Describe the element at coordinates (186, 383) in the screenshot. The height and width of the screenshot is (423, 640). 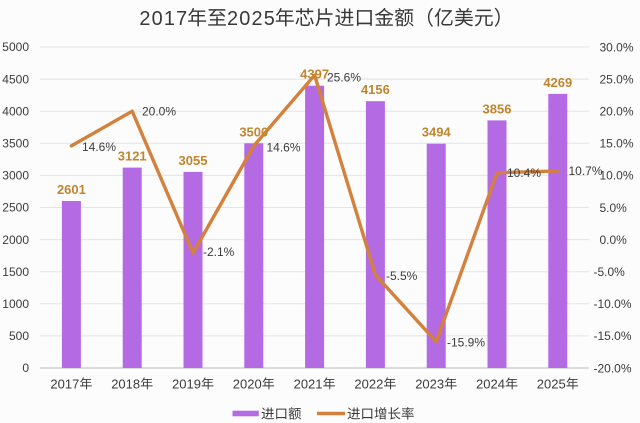
I see `svg-text: 2019` at that location.